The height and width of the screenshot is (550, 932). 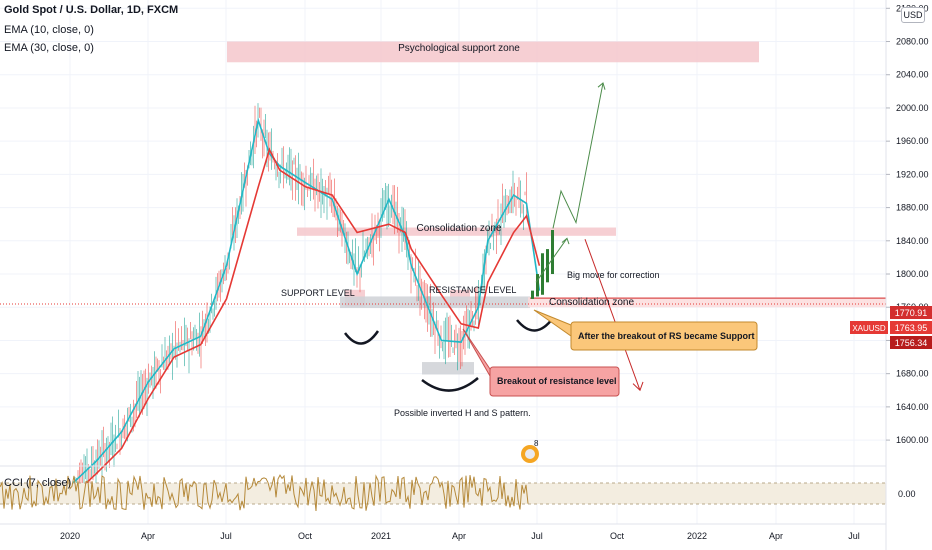 I want to click on y-tick-label: 1640.00, so click(x=912, y=407).